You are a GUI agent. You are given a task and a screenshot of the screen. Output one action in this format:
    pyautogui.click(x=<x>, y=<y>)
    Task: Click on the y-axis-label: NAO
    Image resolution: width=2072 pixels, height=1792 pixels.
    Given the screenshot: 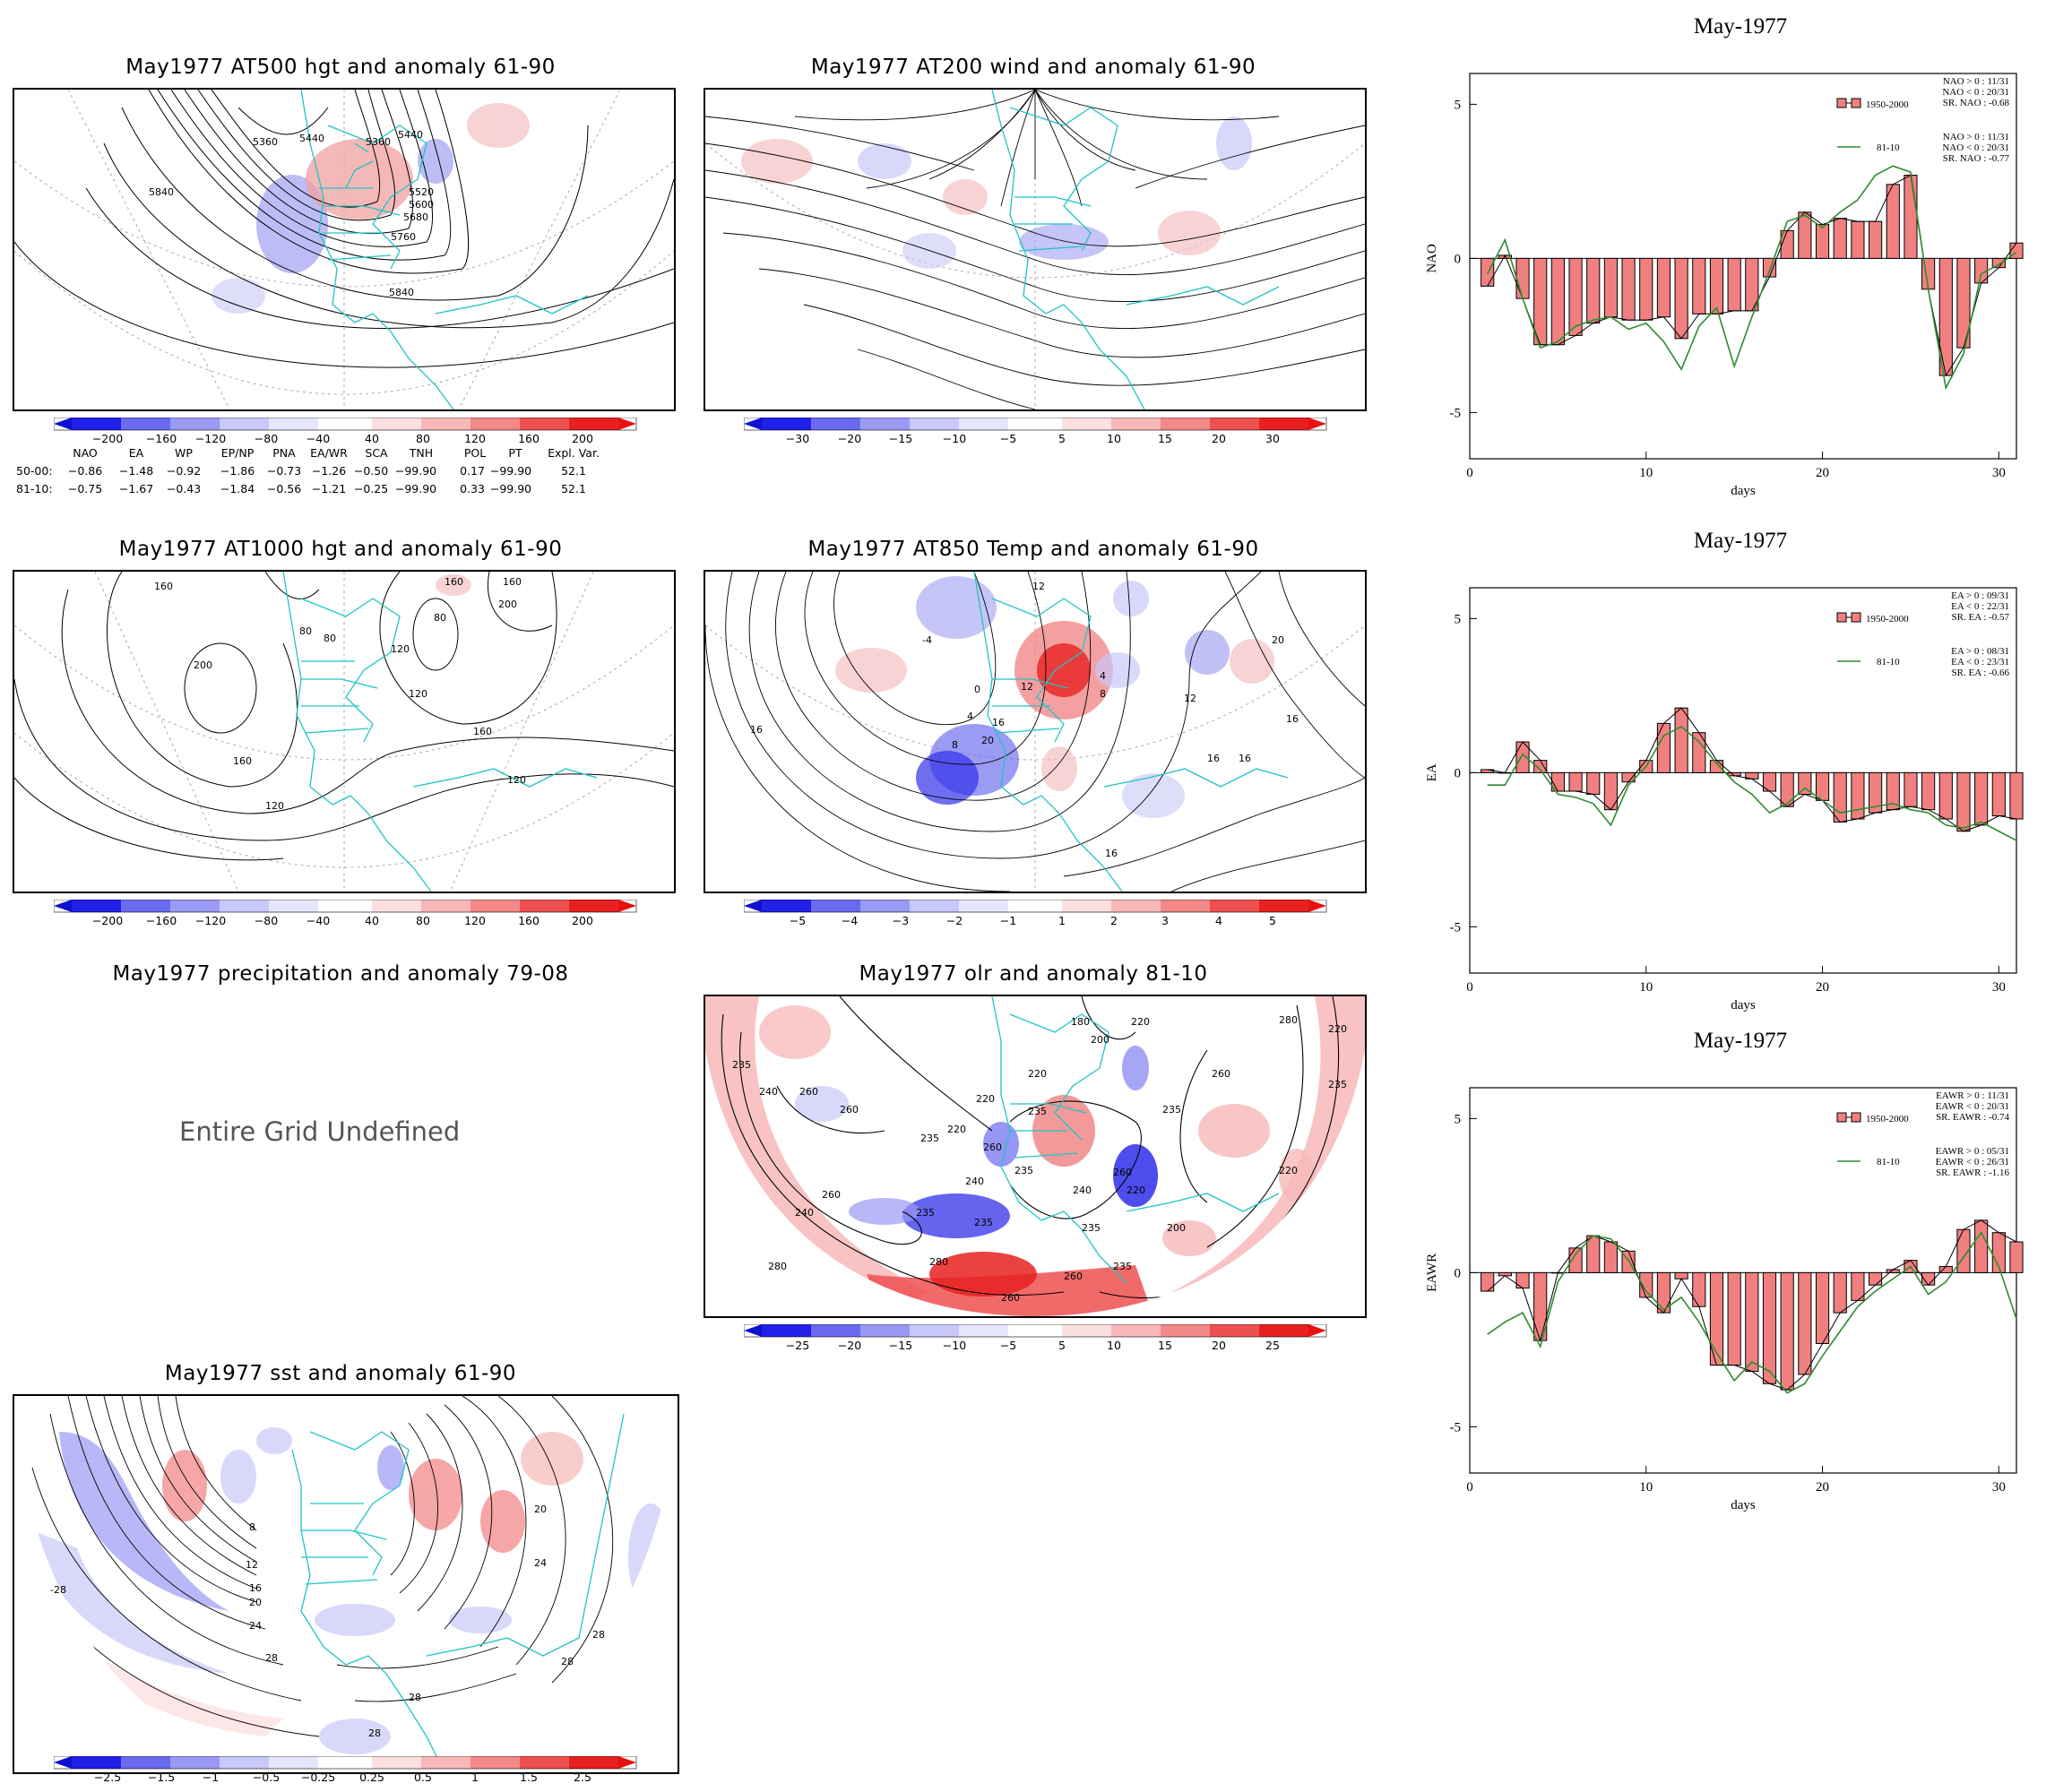 What is the action you would take?
    pyautogui.click(x=1432, y=258)
    